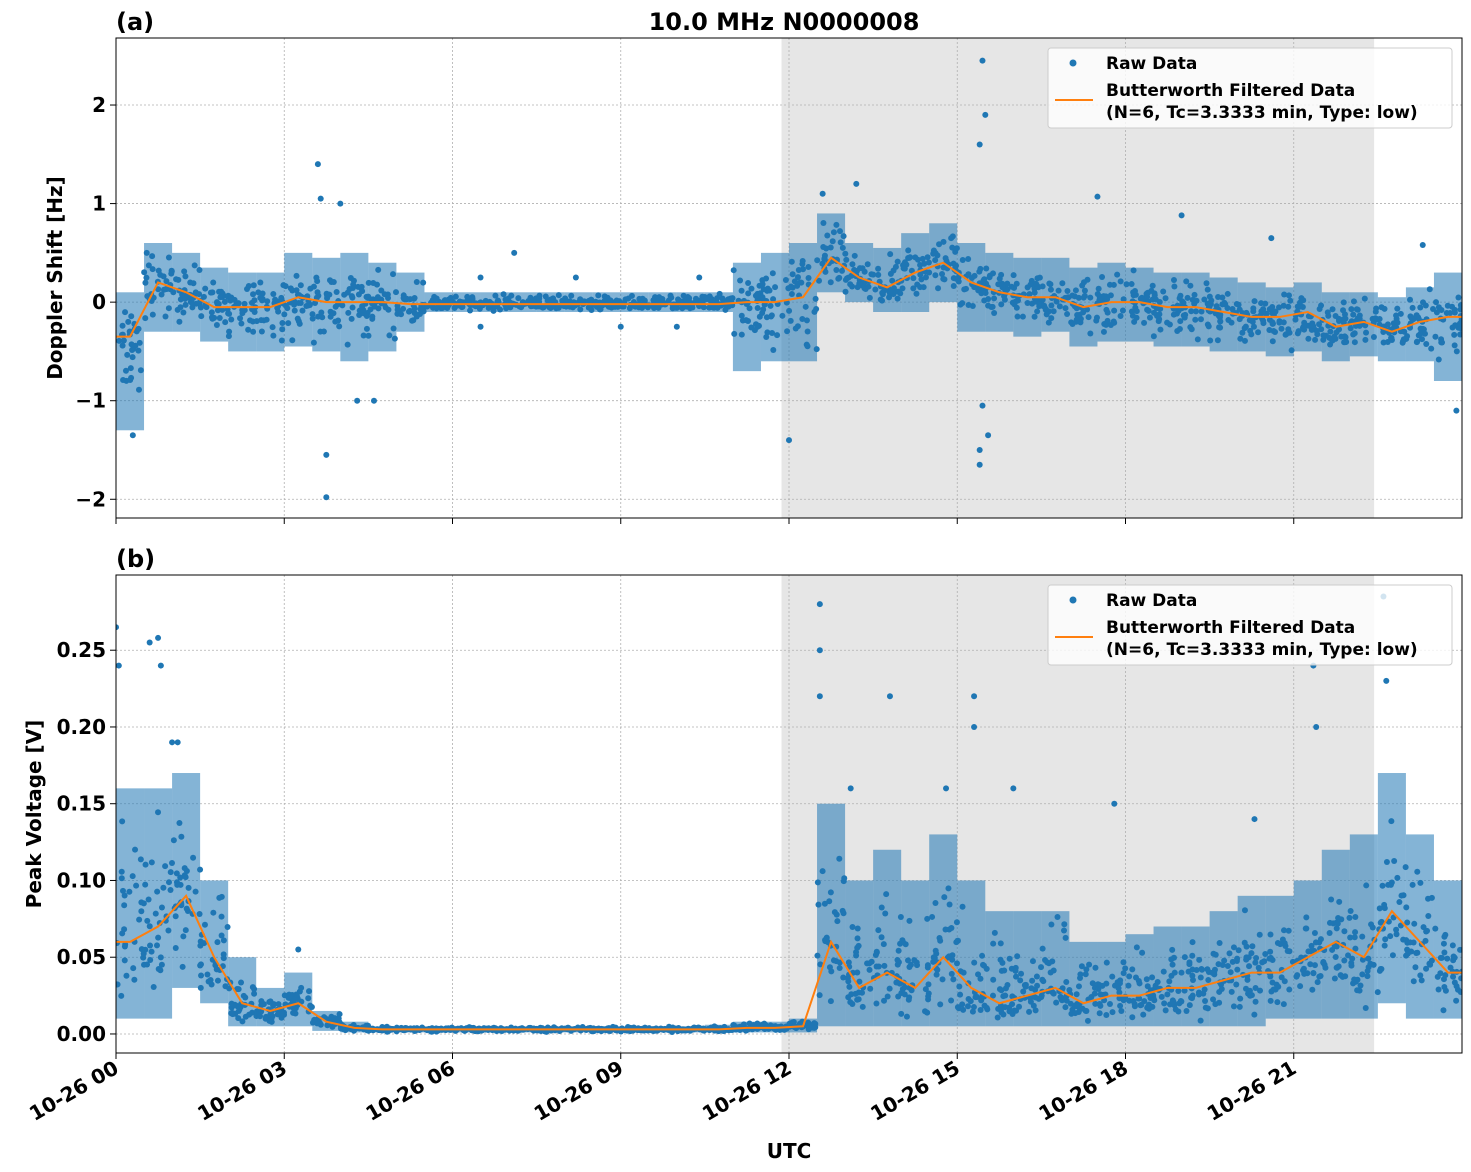  Describe the element at coordinates (55, 278) in the screenshot. I see `y-axis-label-a: Doppler Shift [Hz]` at that location.